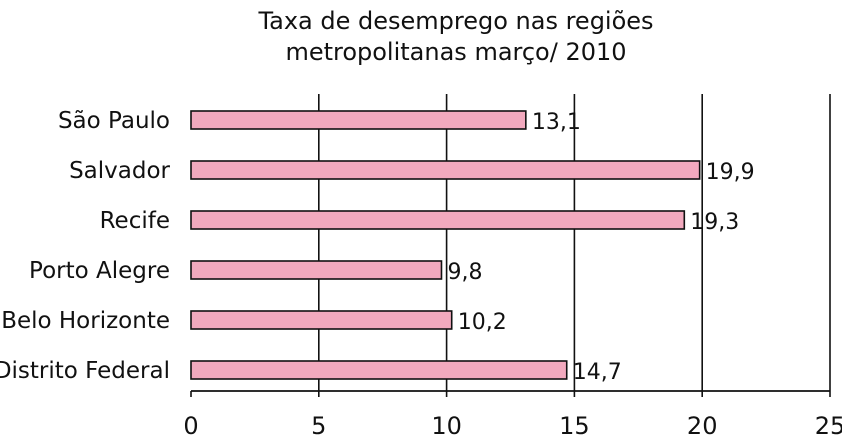  I want to click on category-label-3: Recife, so click(135, 221).